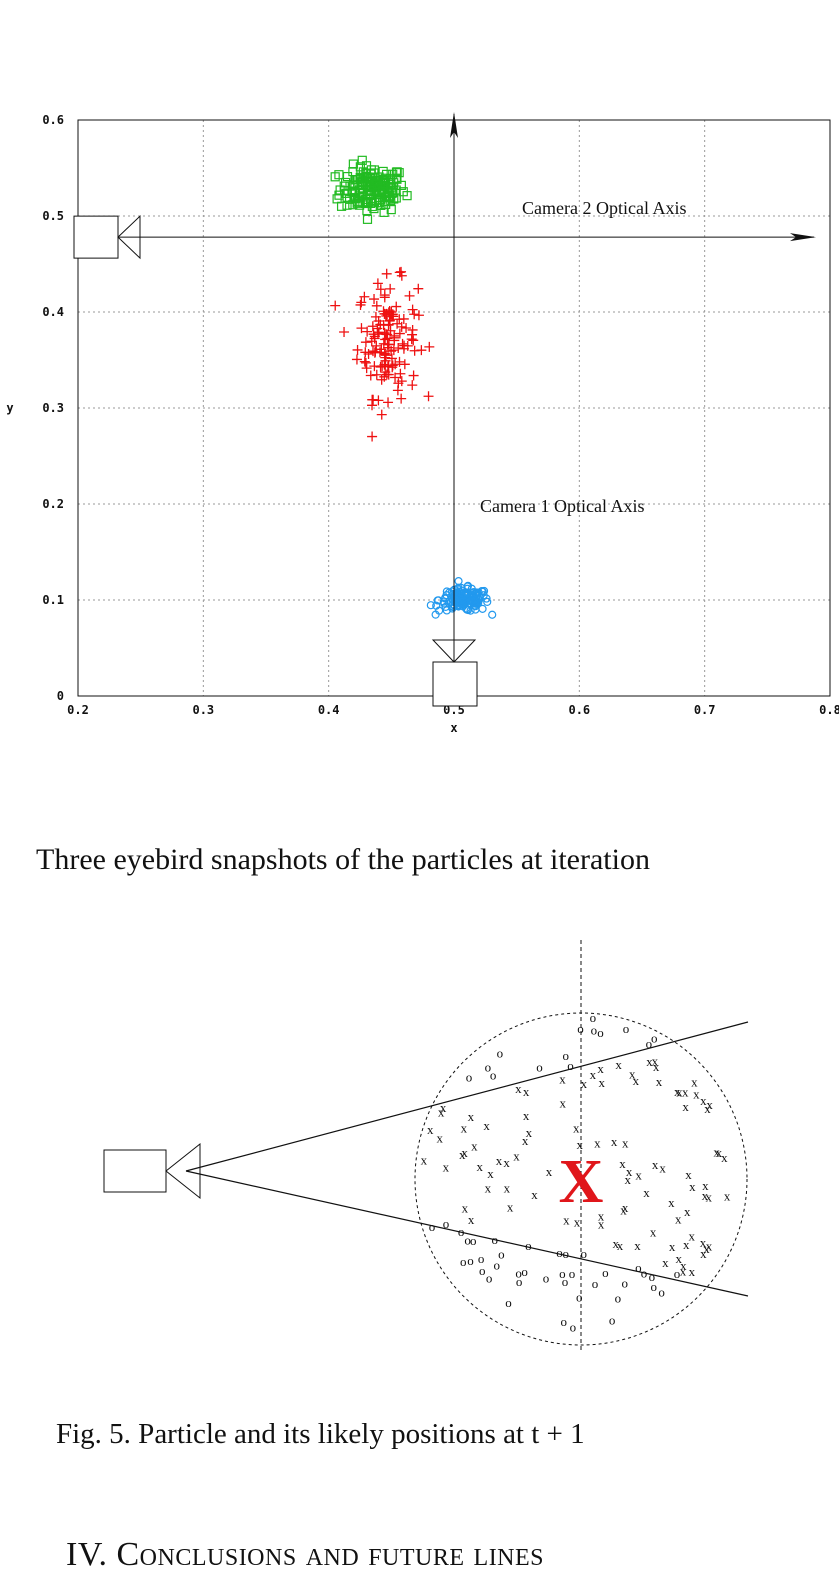  What do you see at coordinates (604, 208) in the screenshot?
I see `camera-2-axis-label: Camera 2 Optical Axis` at bounding box center [604, 208].